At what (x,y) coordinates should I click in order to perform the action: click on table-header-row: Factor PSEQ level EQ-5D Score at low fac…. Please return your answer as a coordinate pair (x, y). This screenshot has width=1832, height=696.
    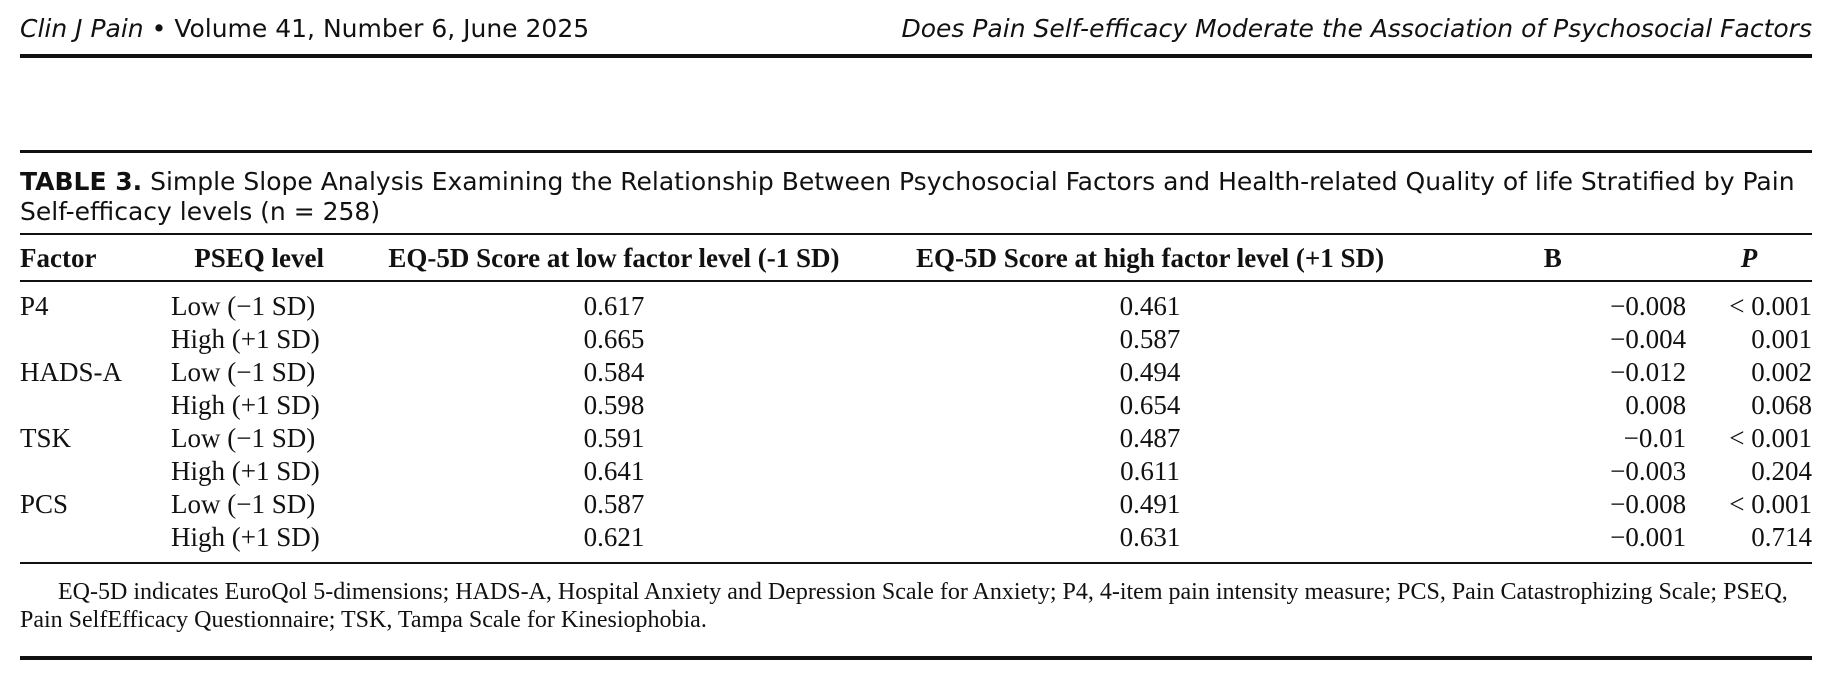
    Looking at the image, I should click on (916, 257).